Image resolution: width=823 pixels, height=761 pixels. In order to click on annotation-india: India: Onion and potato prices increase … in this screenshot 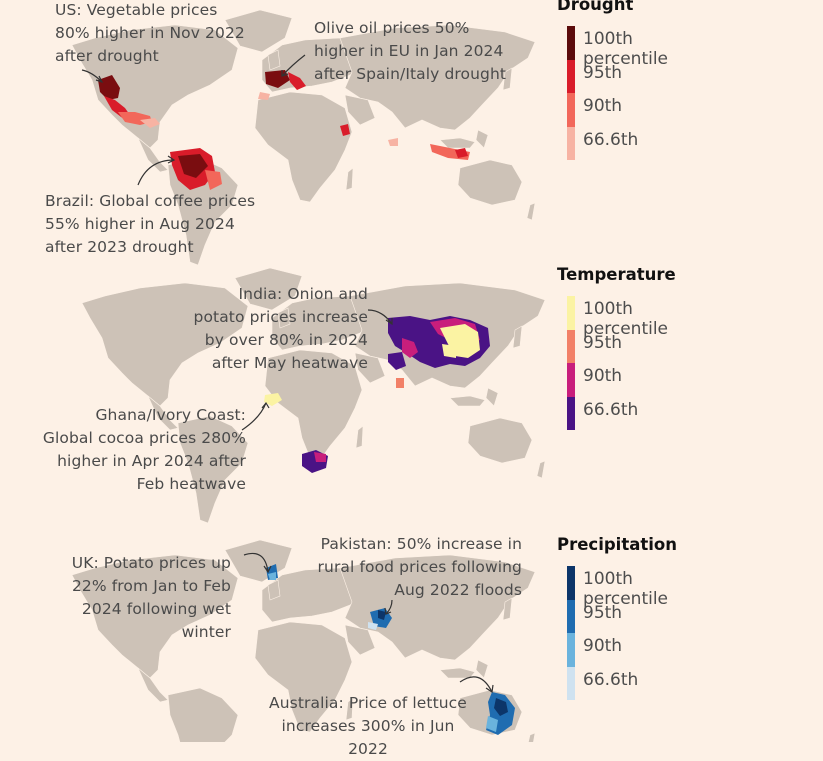, I will do `click(280, 328)`.